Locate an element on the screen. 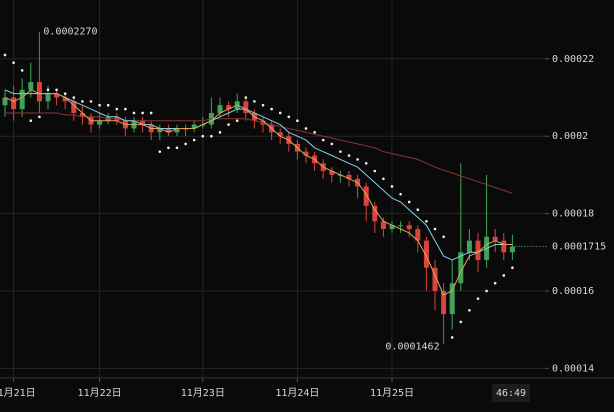 The width and height of the screenshot is (614, 412). y-tick-label: 0.00018 is located at coordinates (573, 214).